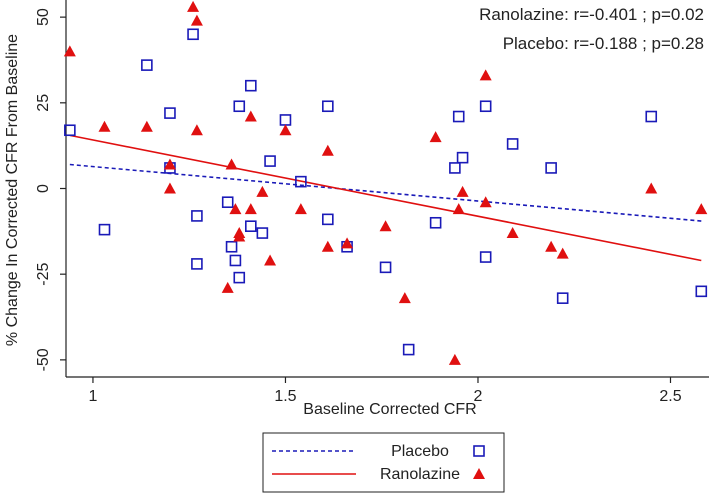 Image resolution: width=709 pixels, height=496 pixels. What do you see at coordinates (479, 473) in the screenshot?
I see `legend-ranolazine-marker` at bounding box center [479, 473].